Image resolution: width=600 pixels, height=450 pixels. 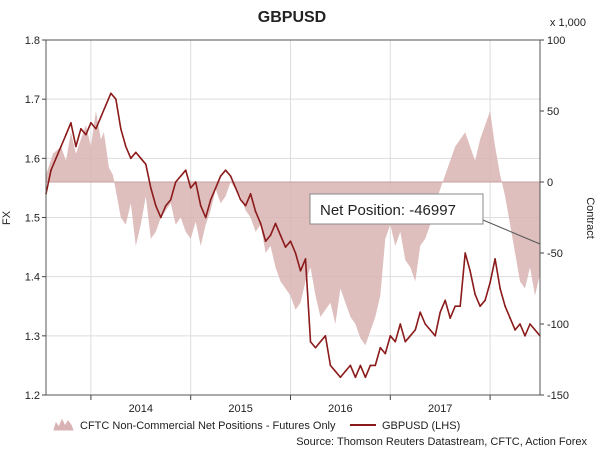 I want to click on x-tick-label: 2016, so click(x=340, y=409).